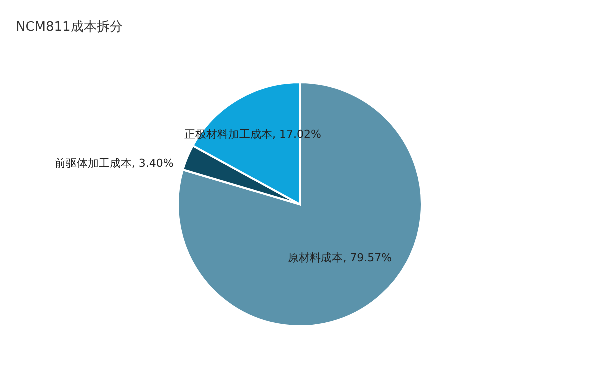 The width and height of the screenshot is (600, 385). Describe the element at coordinates (340, 257) in the screenshot. I see `slice-label: 原材料成本, 79.57%` at that location.